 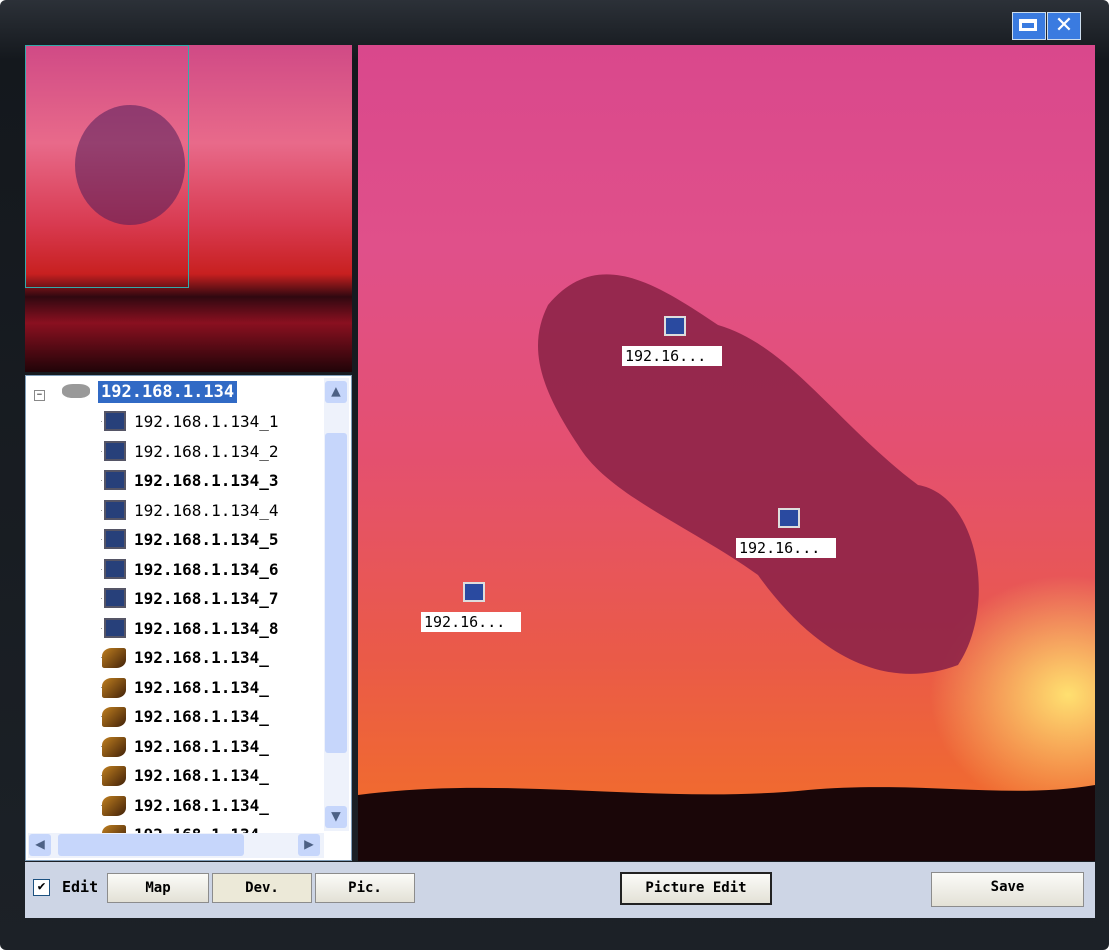 I want to click on tree-item: 192.168.1.134_6, so click(x=225, y=570).